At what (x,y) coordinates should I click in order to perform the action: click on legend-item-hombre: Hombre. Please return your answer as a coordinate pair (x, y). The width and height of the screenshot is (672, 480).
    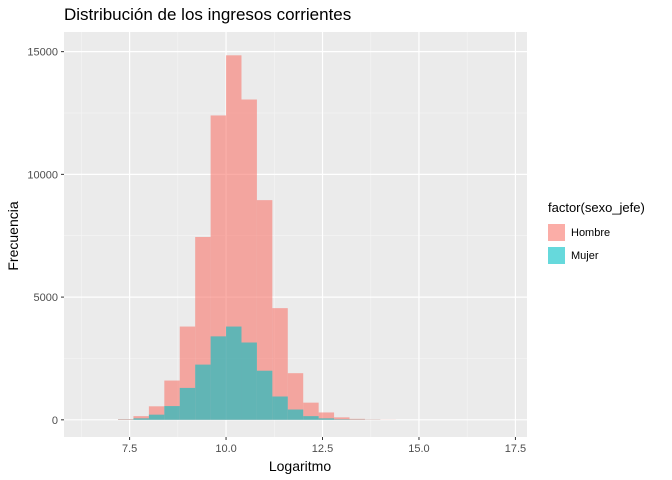
    Looking at the image, I should click on (596, 232).